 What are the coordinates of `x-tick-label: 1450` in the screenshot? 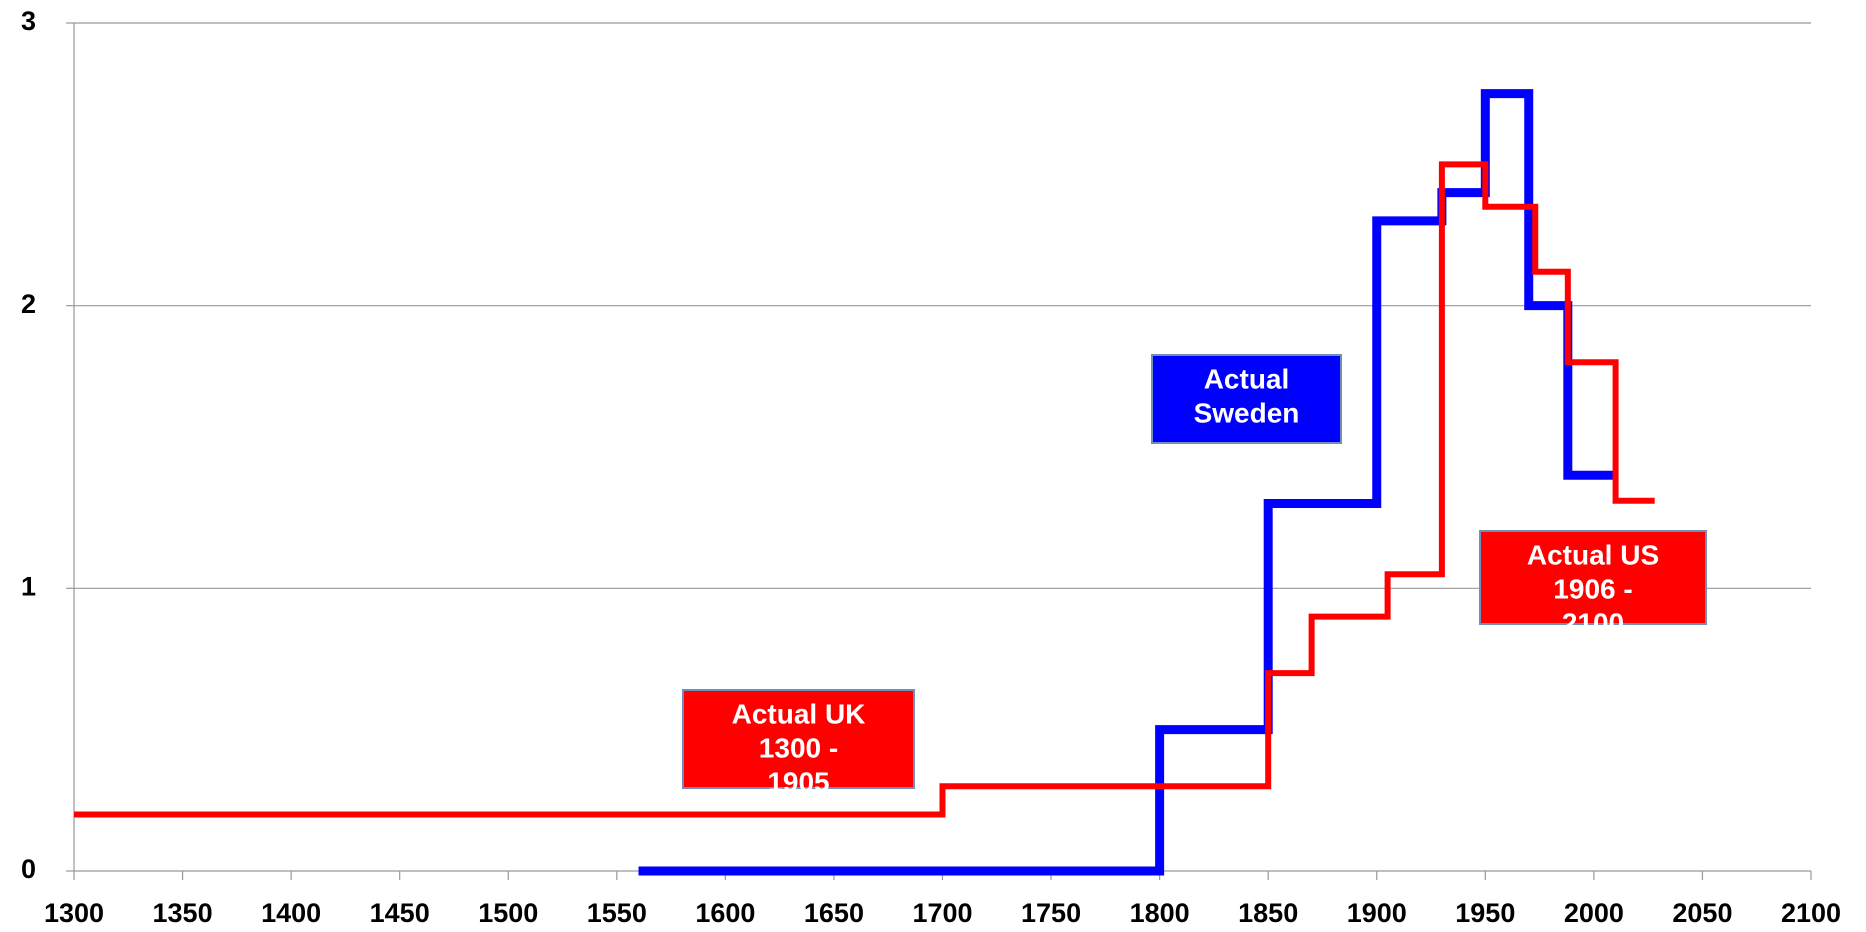 It's located at (400, 913).